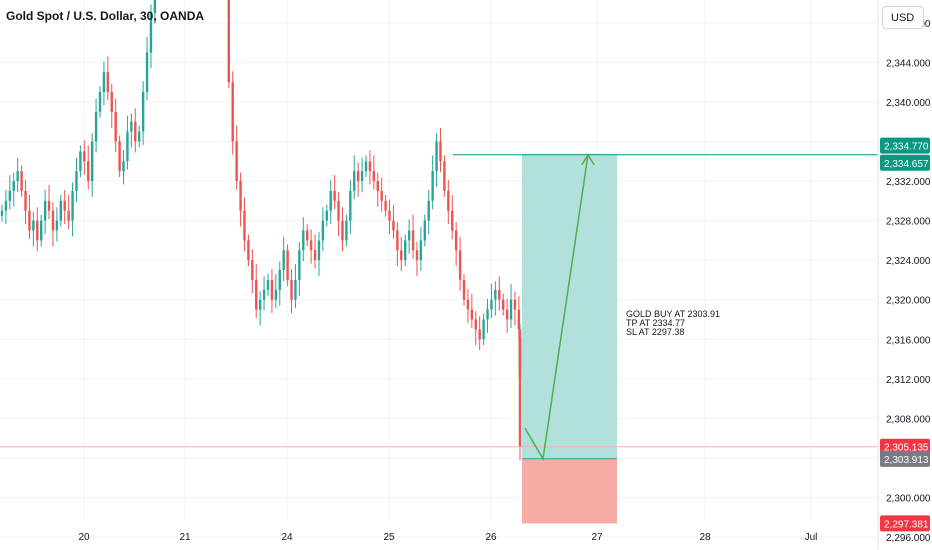  I want to click on x-tick-label: 28, so click(705, 537).